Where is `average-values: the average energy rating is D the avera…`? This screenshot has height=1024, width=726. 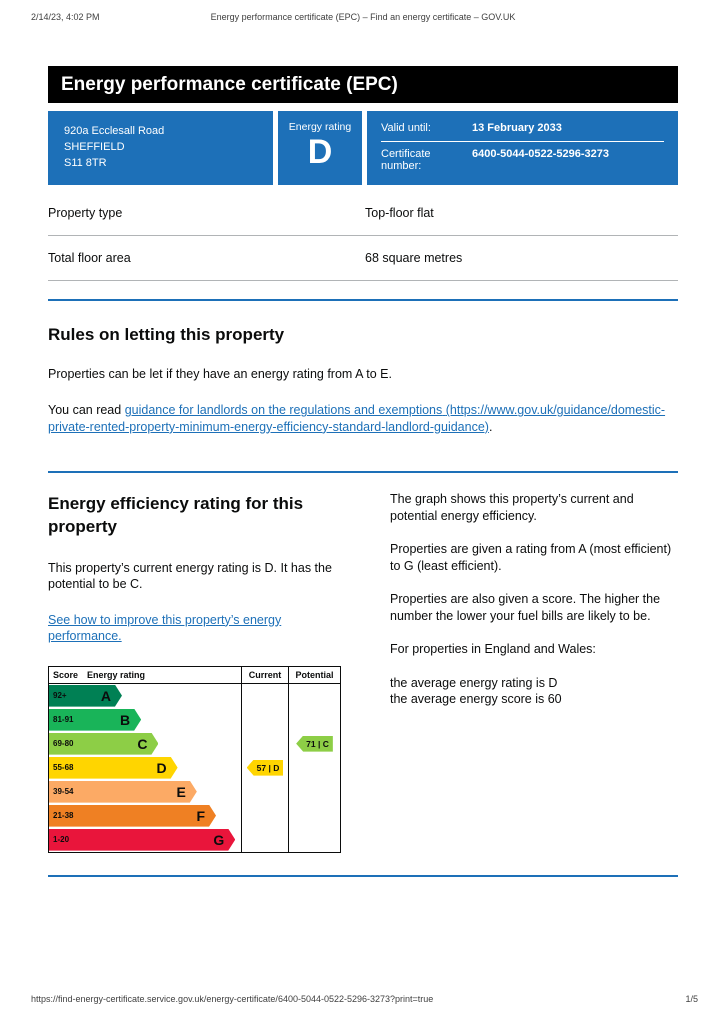 average-values: the average energy rating is D the avera… is located at coordinates (534, 691).